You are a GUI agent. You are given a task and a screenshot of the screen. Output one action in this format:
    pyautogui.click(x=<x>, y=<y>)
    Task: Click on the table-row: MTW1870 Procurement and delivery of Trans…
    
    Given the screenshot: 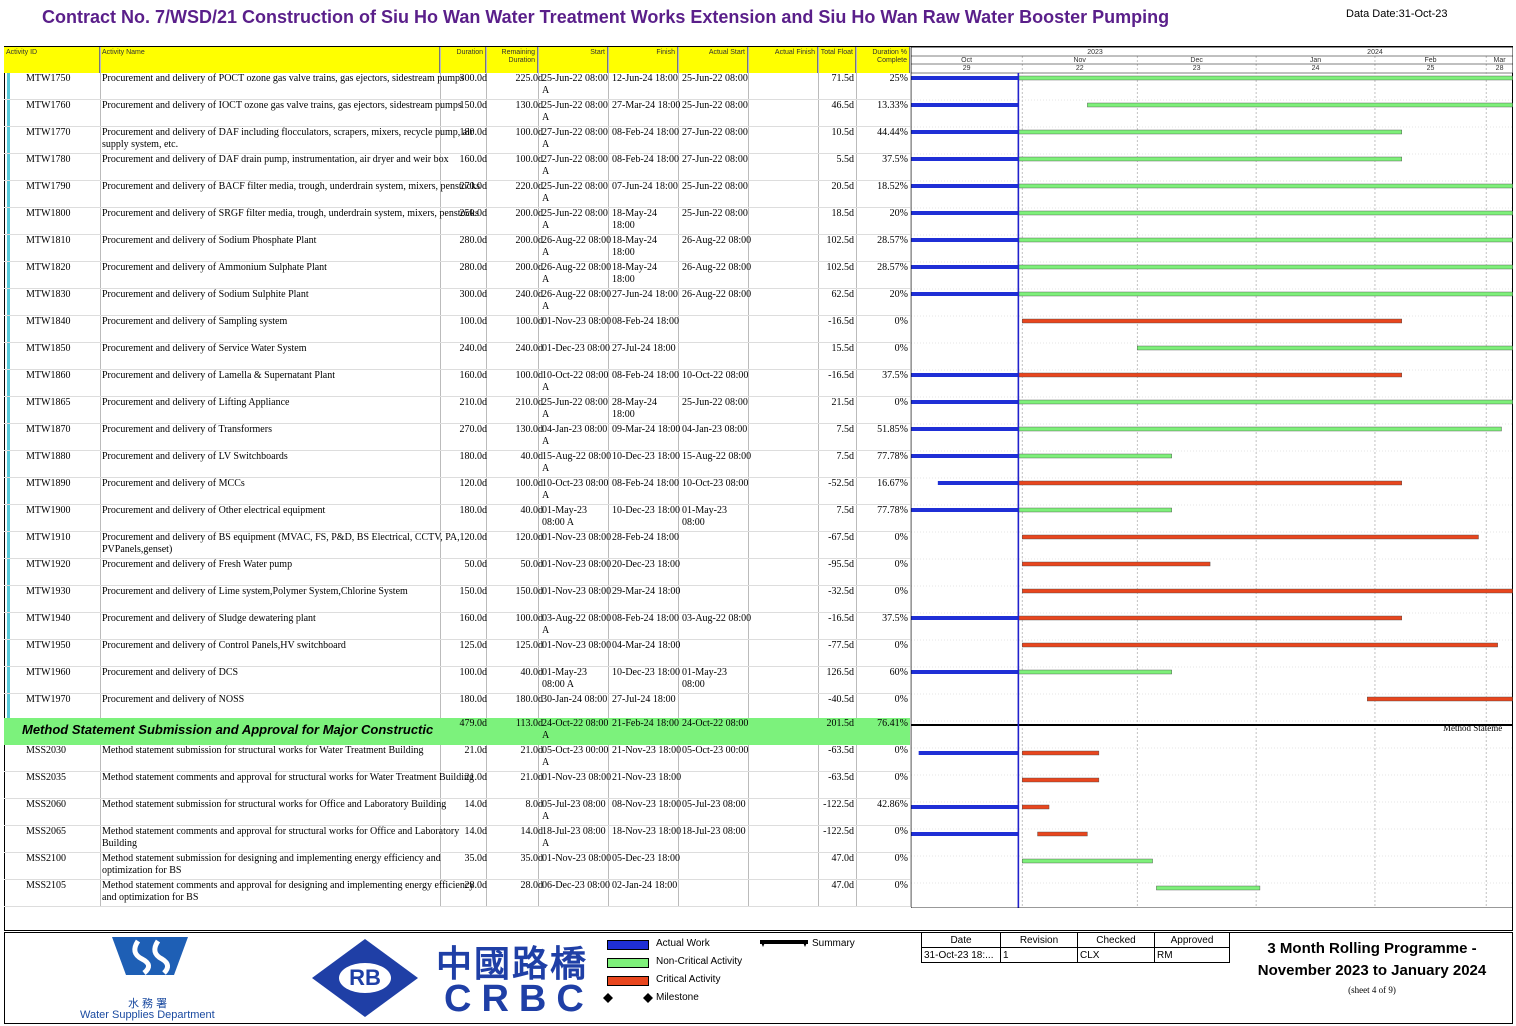 What is the action you would take?
    pyautogui.click(x=457, y=437)
    